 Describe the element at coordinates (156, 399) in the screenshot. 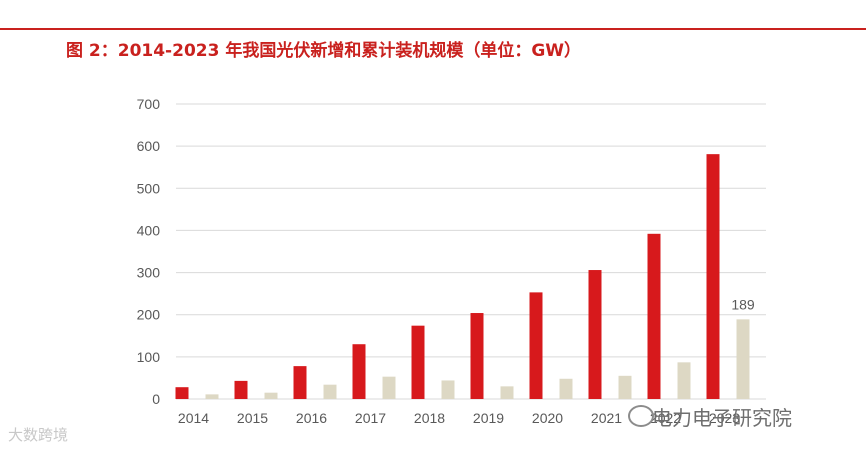

I see `y-tick-label-0: 0` at that location.